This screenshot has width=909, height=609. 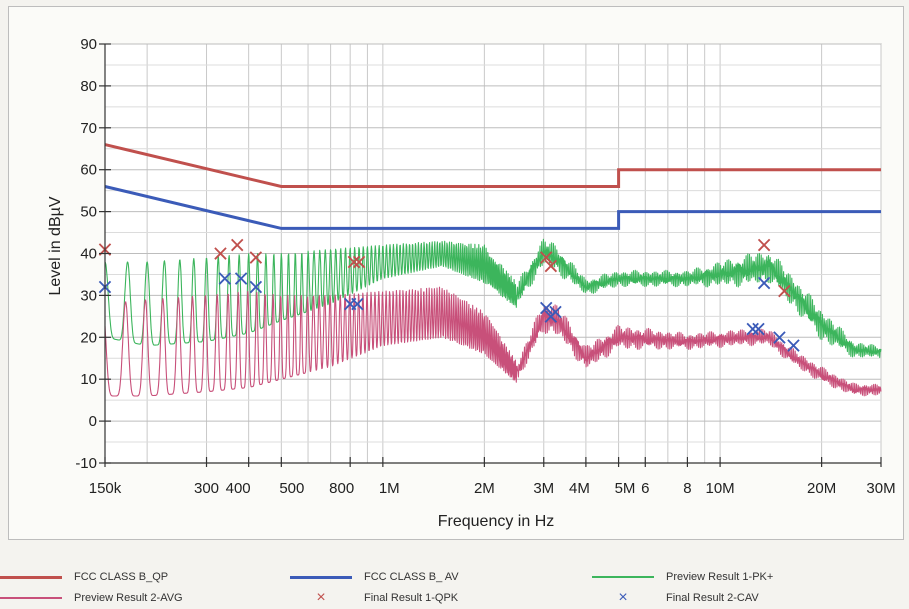 I want to click on x-tick-label: 8, so click(x=687, y=488).